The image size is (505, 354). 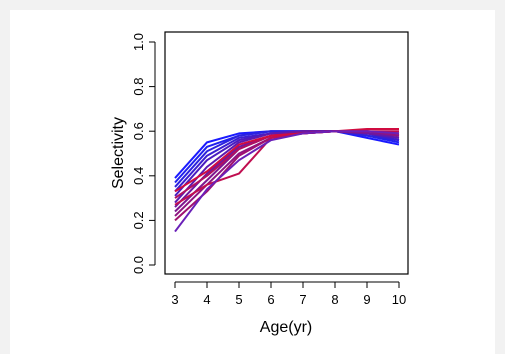 I want to click on x-tick-label-3: 3, so click(x=174, y=299).